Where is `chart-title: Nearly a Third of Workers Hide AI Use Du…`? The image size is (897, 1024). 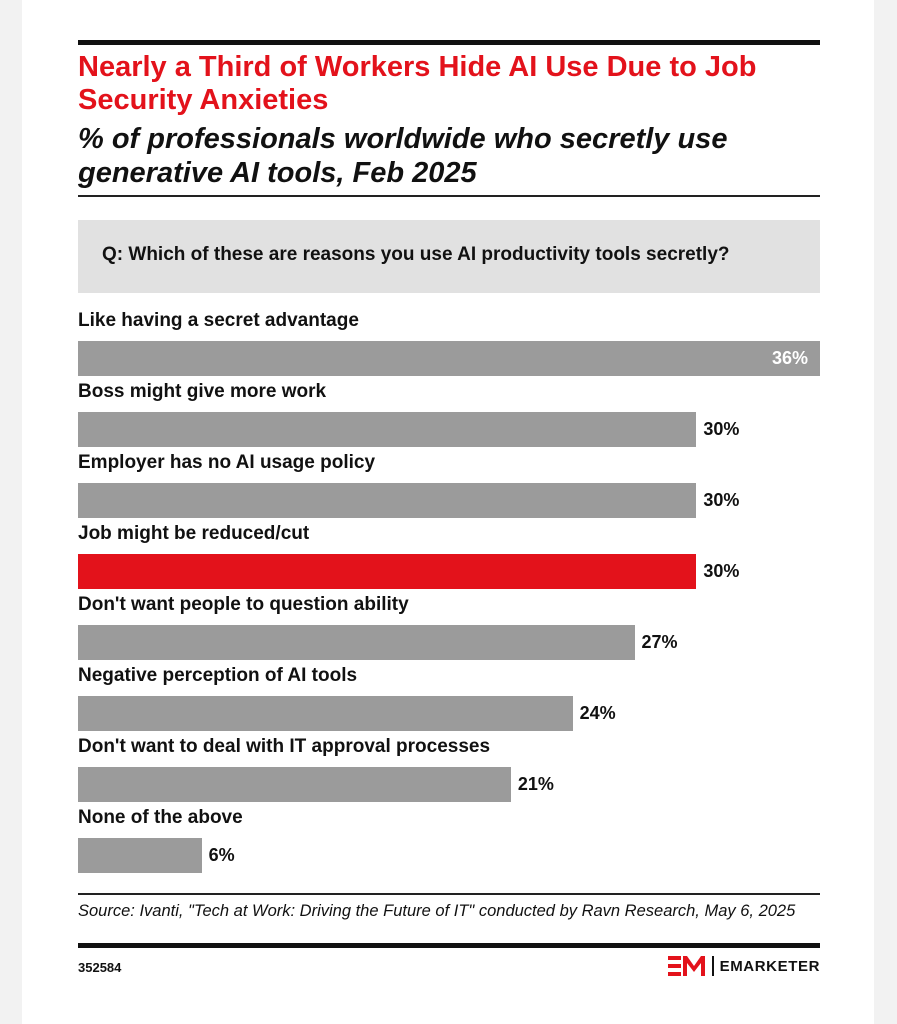 chart-title: Nearly a Third of Workers Hide AI Use Du… is located at coordinates (417, 83).